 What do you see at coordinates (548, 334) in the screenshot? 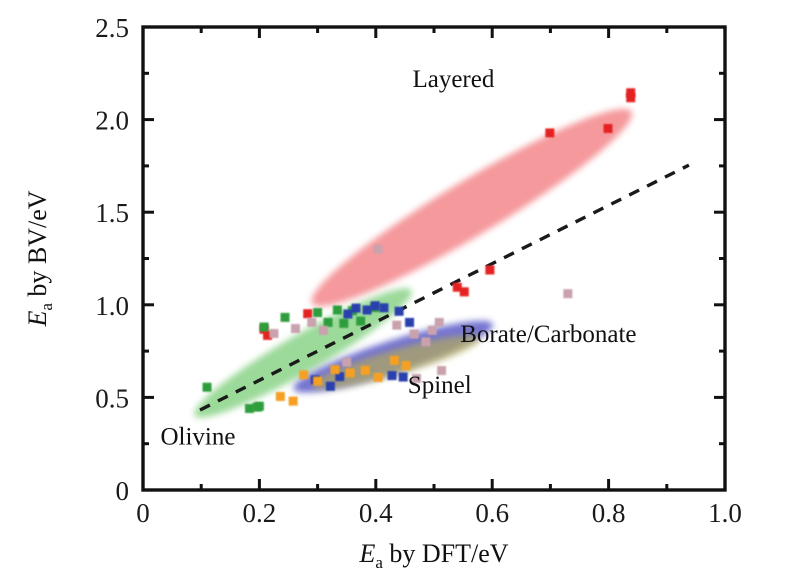
I see `region-label-borate-carbonate: Borate/Carbonate` at bounding box center [548, 334].